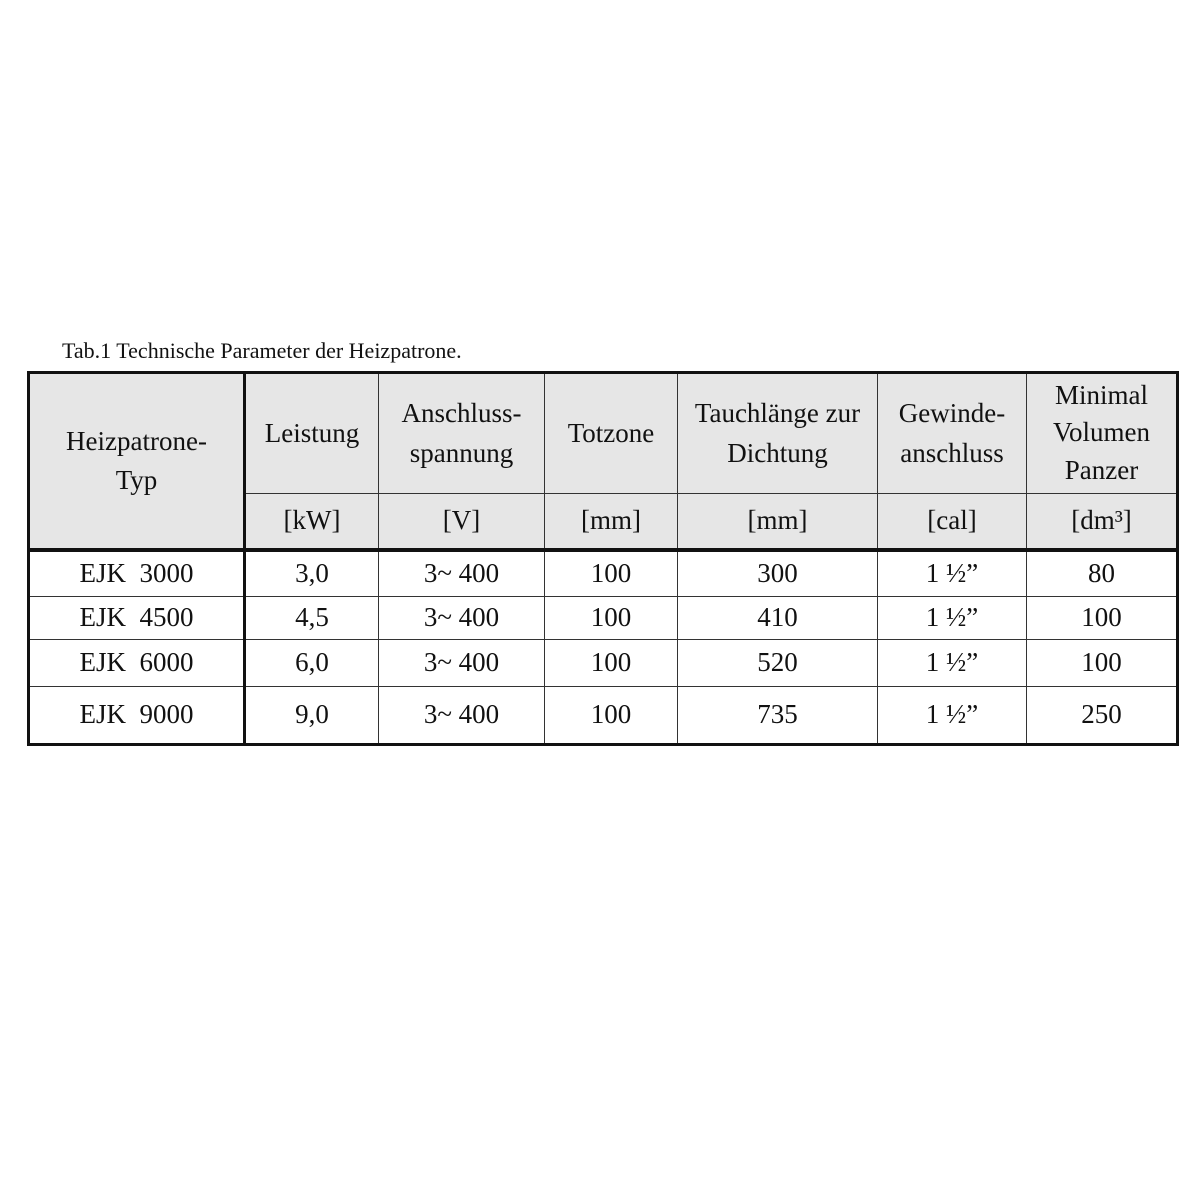  Describe the element at coordinates (603, 715) in the screenshot. I see `table-row: EJK 9000 9,0 3~ 400 100 735 1 ½” 250` at that location.